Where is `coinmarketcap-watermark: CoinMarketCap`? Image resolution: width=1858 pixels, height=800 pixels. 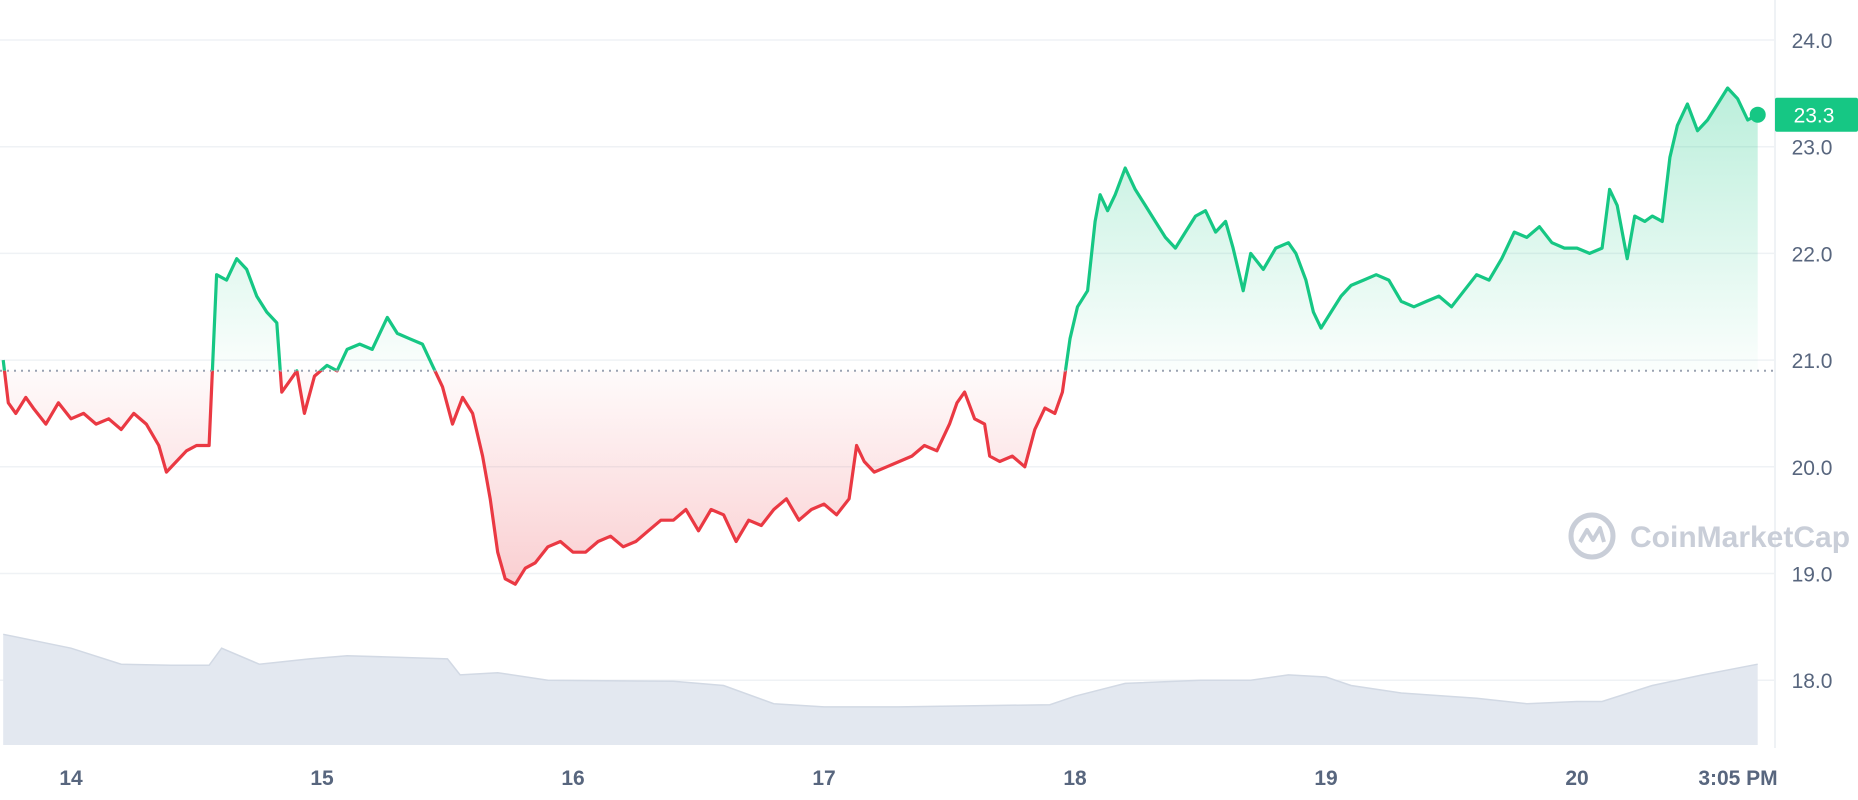
coinmarketcap-watermark: CoinMarketCap is located at coordinates (1709, 536).